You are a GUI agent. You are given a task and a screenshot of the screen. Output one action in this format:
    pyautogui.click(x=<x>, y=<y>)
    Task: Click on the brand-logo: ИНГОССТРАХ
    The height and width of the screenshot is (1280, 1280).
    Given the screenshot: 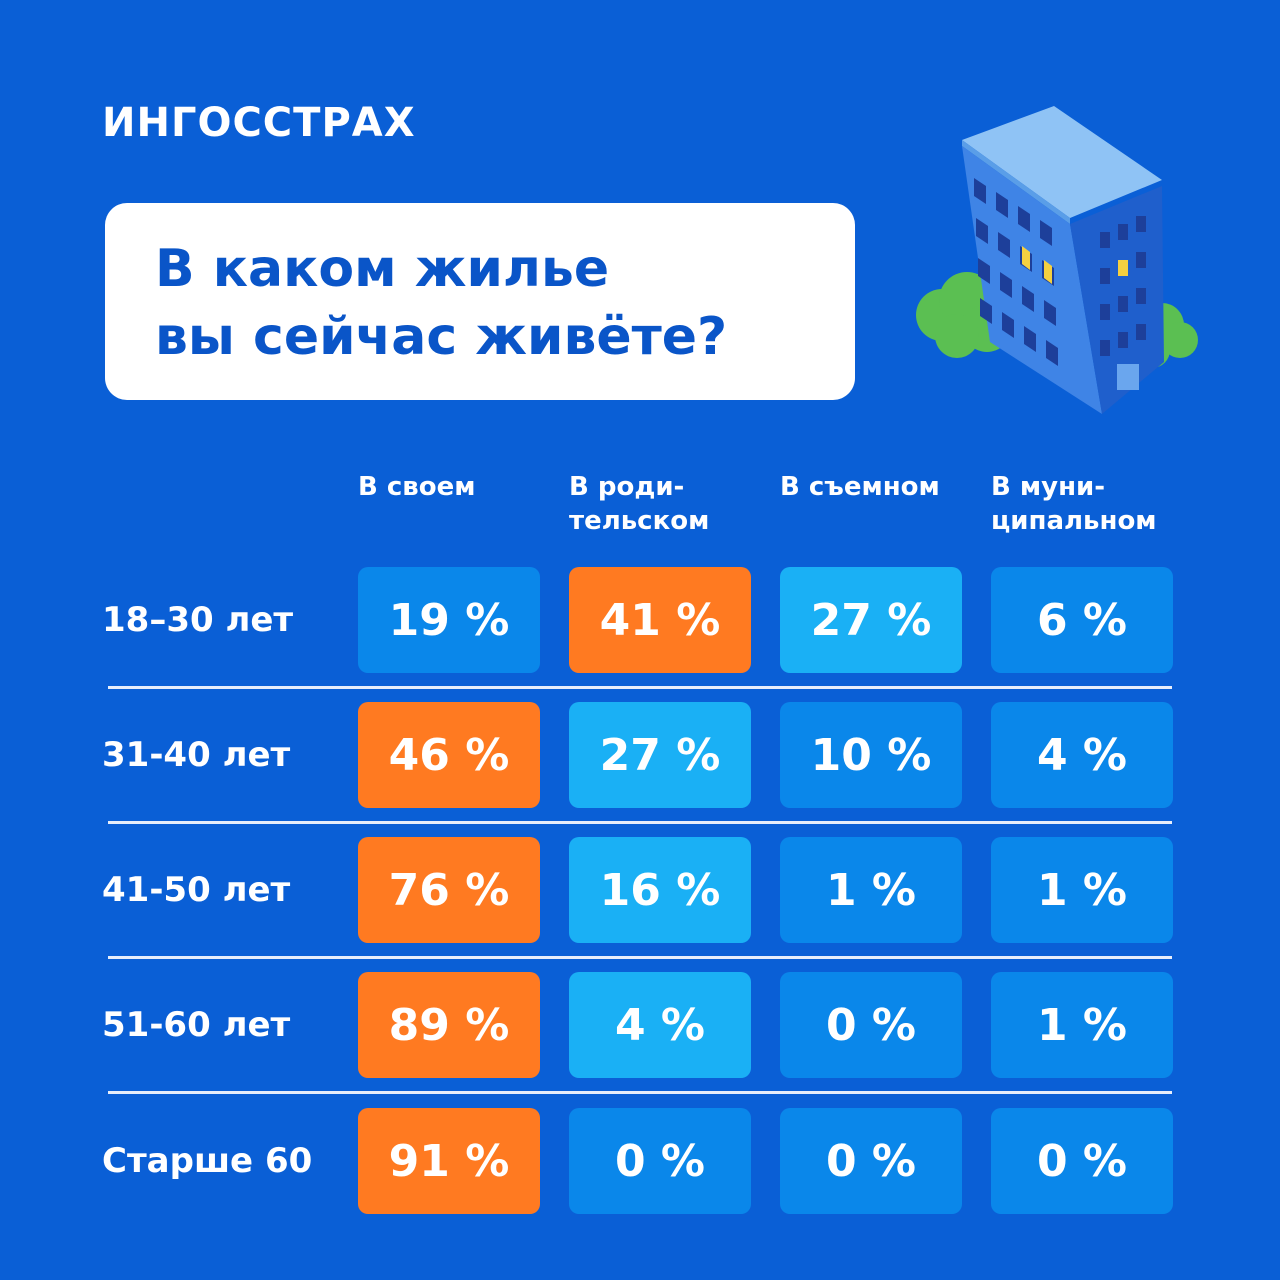 What is the action you would take?
    pyautogui.click(x=259, y=123)
    